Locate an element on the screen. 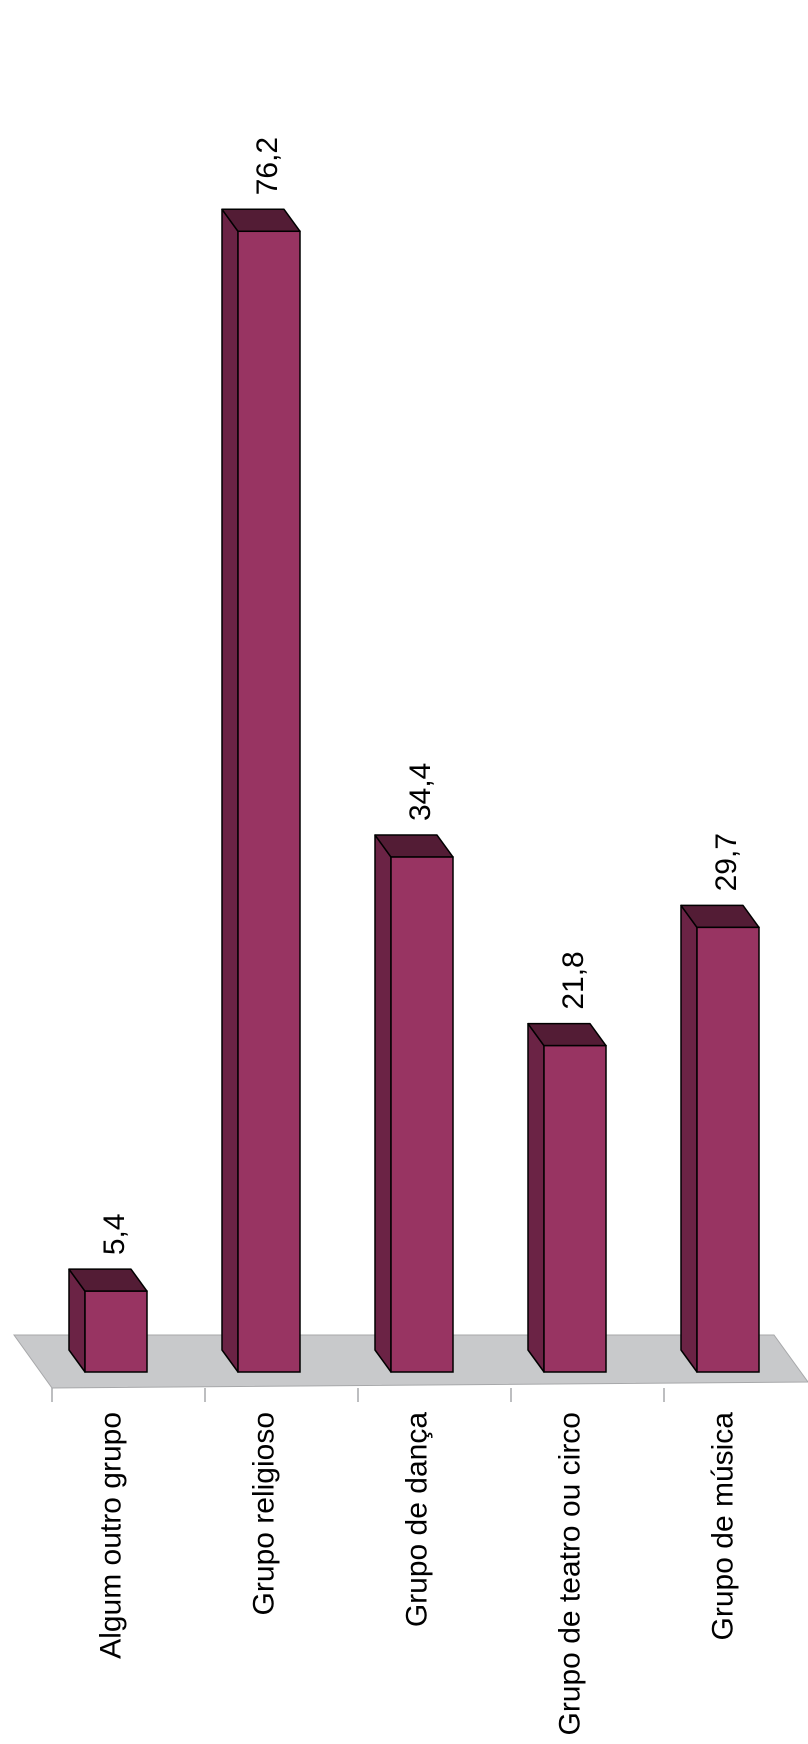 This screenshot has width=808, height=1744. data-label: 76,2 is located at coordinates (267, 166).